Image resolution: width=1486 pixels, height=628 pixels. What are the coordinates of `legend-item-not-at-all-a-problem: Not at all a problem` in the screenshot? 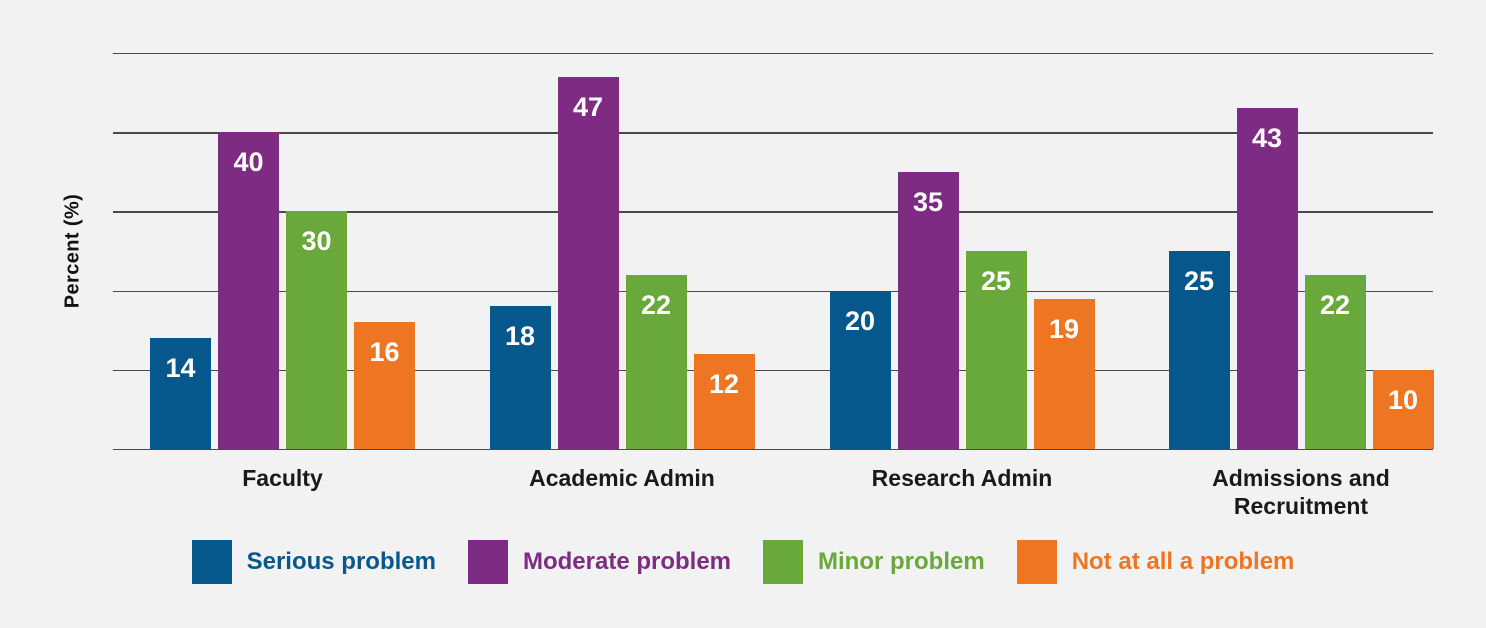 It's located at (1155, 562).